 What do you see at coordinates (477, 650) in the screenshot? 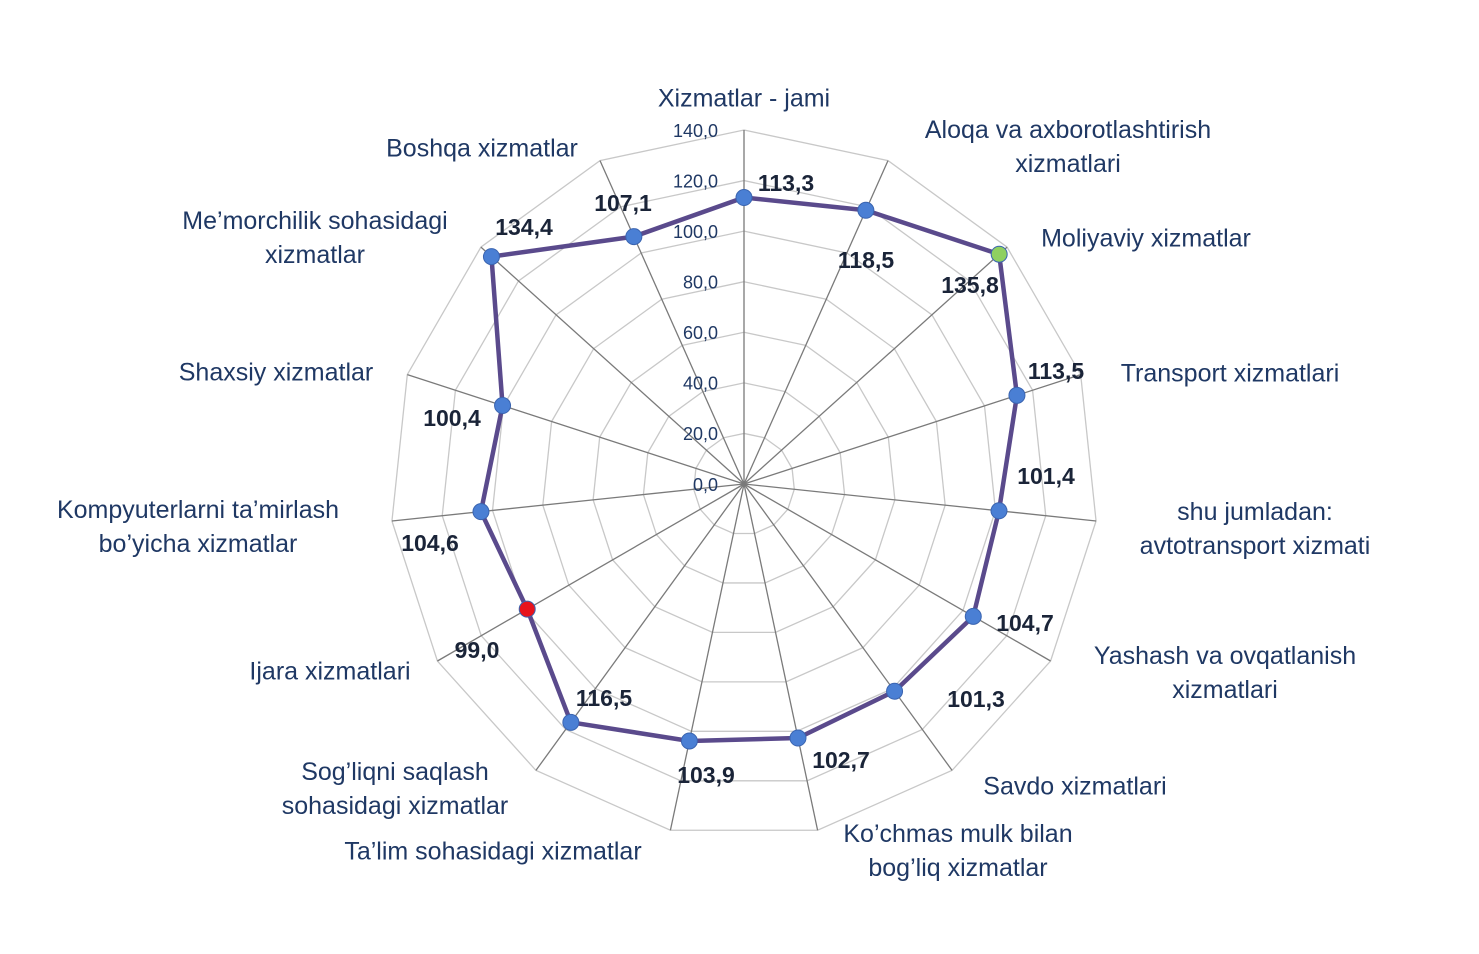
I see `value-label: 99,0` at bounding box center [477, 650].